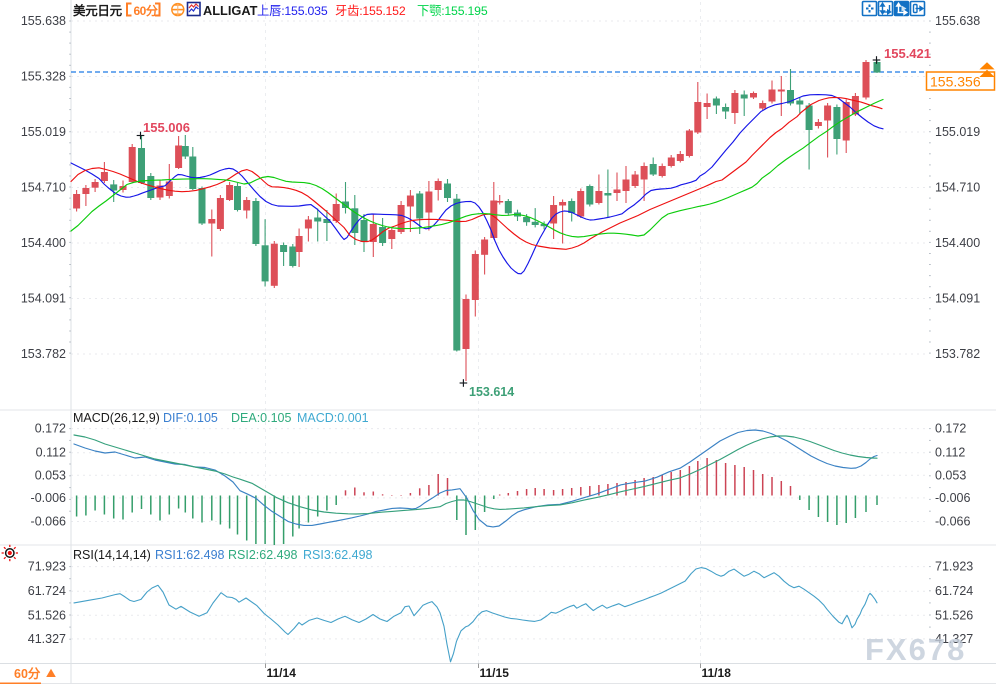  Describe the element at coordinates (915, 649) in the screenshot. I see `svg-text: FX678` at that location.